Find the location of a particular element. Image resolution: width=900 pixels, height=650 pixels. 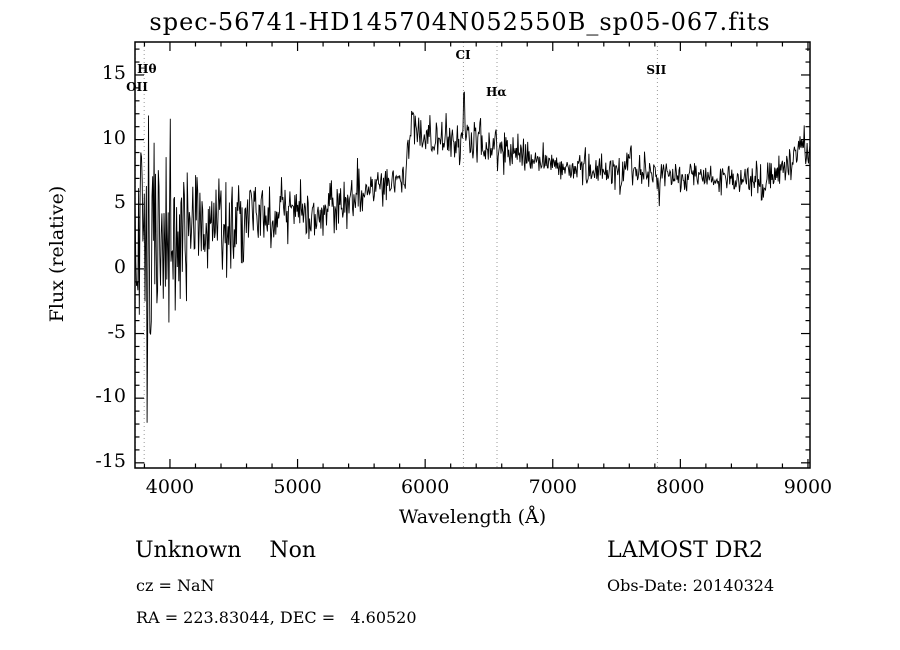

y-tick-label: 10 is located at coordinates (113, 137).